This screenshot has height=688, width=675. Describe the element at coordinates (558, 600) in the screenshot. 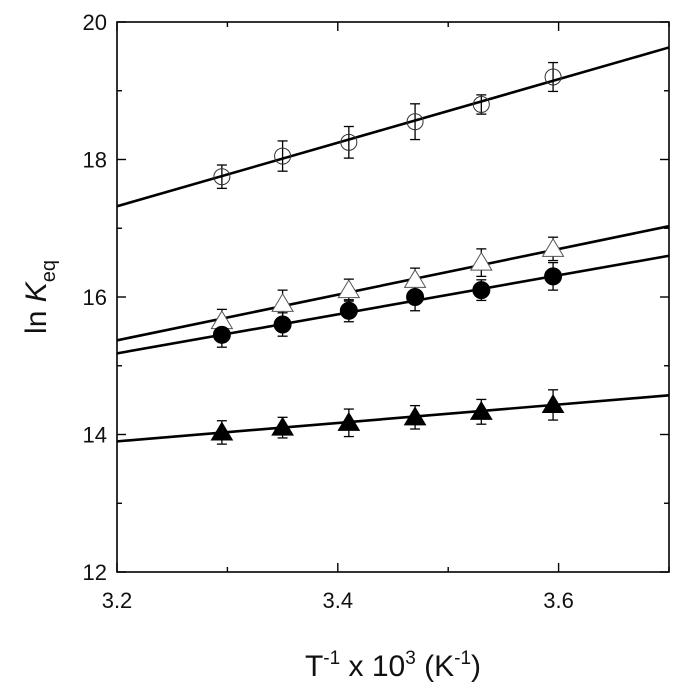

I see `x-tick-label: 3.6` at that location.